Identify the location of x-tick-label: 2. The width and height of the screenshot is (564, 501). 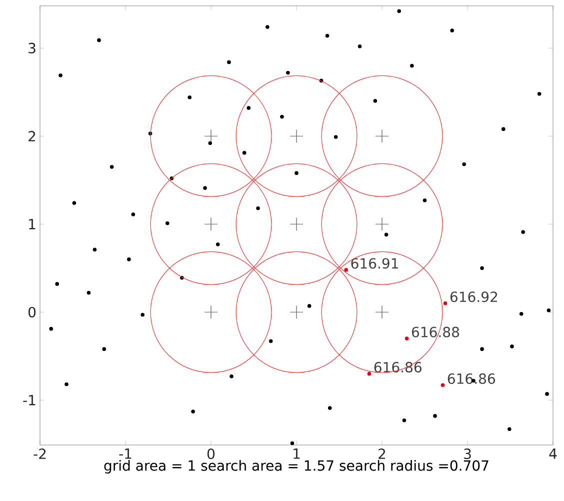
(382, 453).